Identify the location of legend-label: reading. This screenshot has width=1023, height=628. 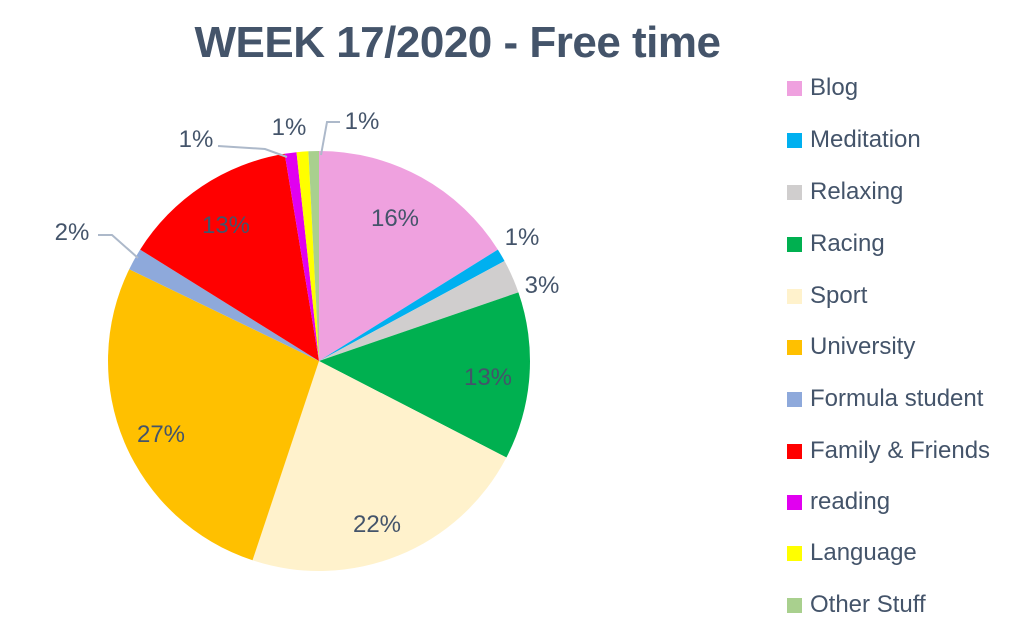
(850, 501).